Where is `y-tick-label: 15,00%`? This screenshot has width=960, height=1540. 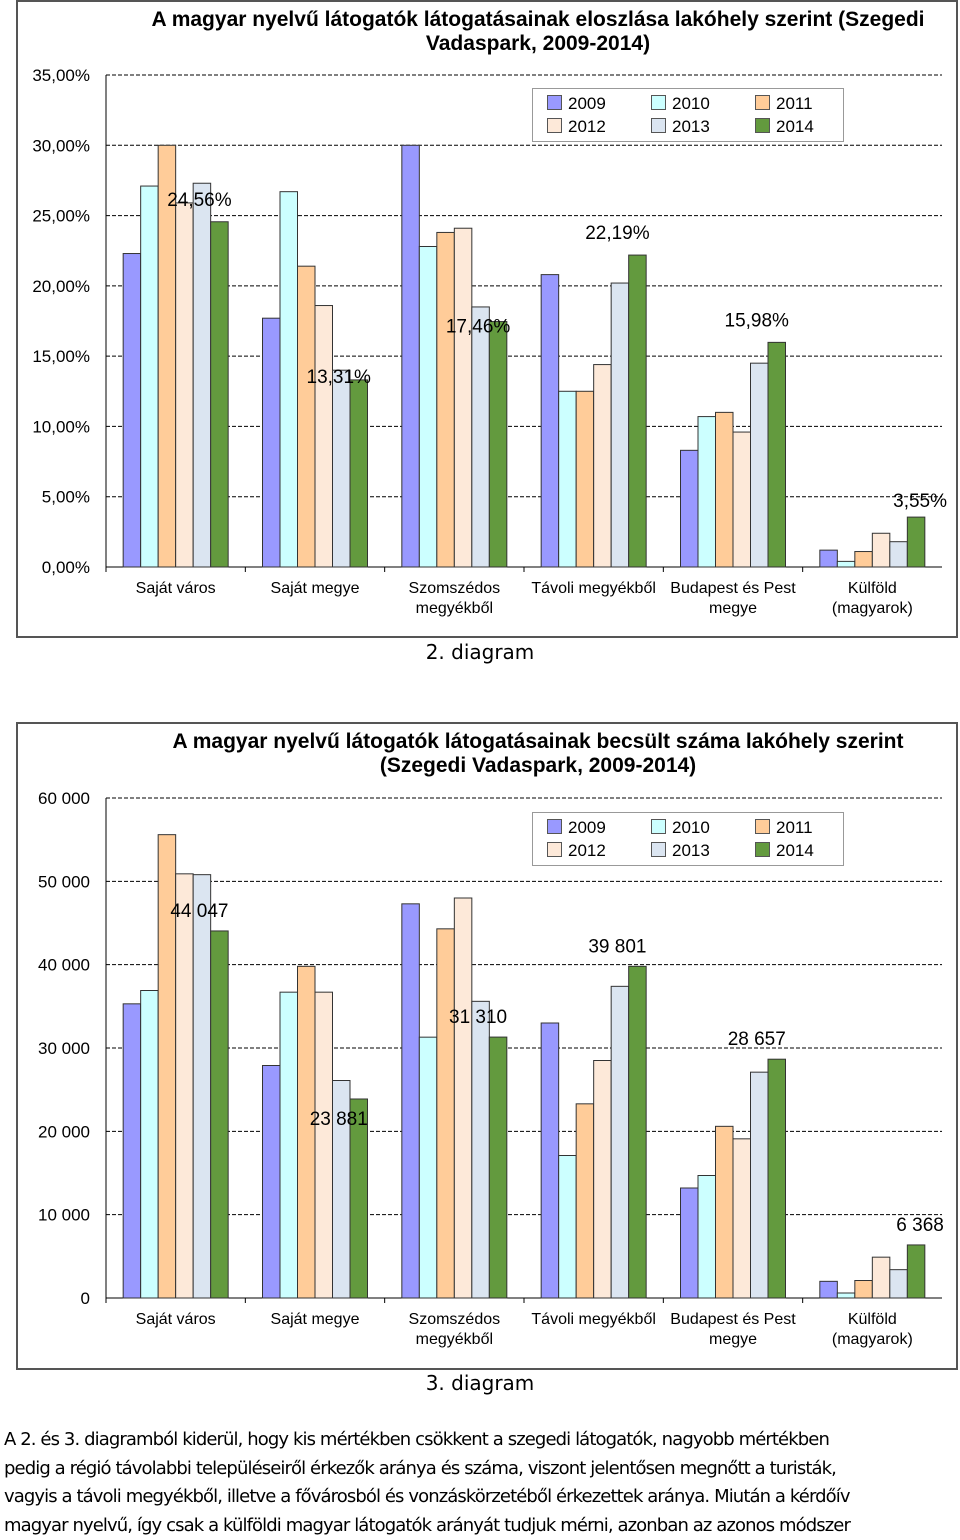 y-tick-label: 15,00% is located at coordinates (61, 356).